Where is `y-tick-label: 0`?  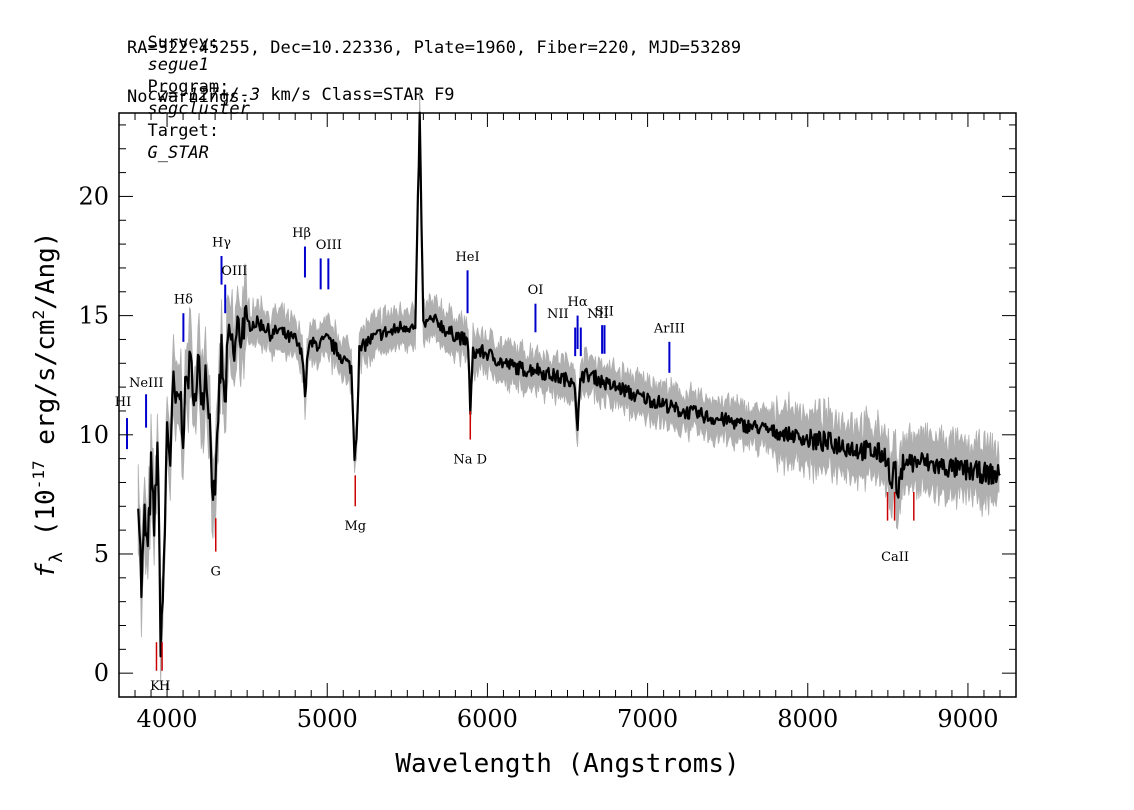 y-tick-label: 0 is located at coordinates (101, 673).